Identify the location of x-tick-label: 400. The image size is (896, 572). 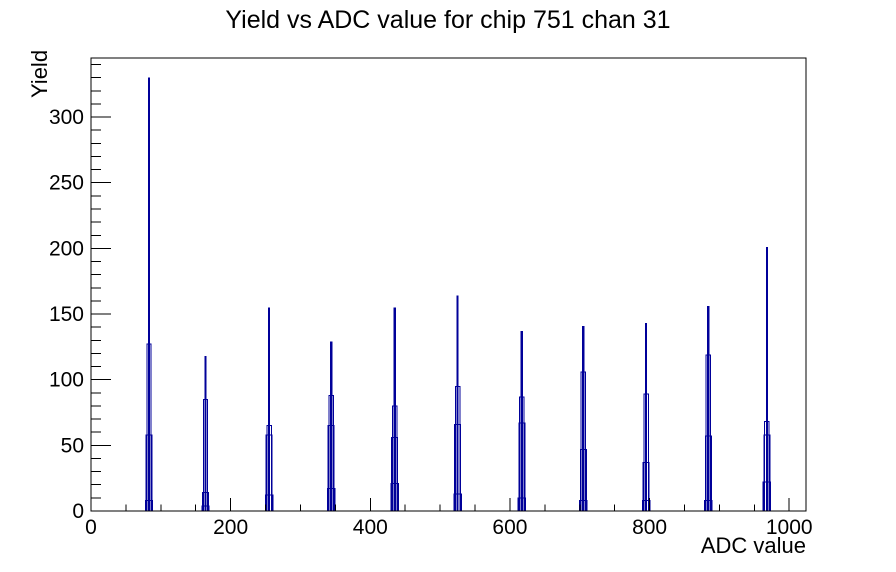
(370, 527).